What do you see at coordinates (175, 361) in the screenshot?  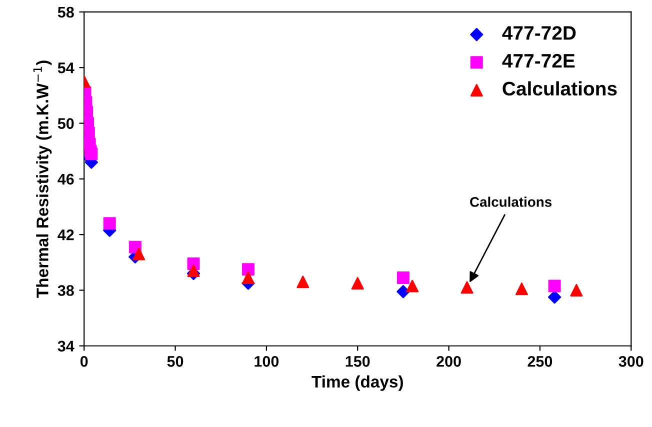 I see `x-tick-label: 50` at bounding box center [175, 361].